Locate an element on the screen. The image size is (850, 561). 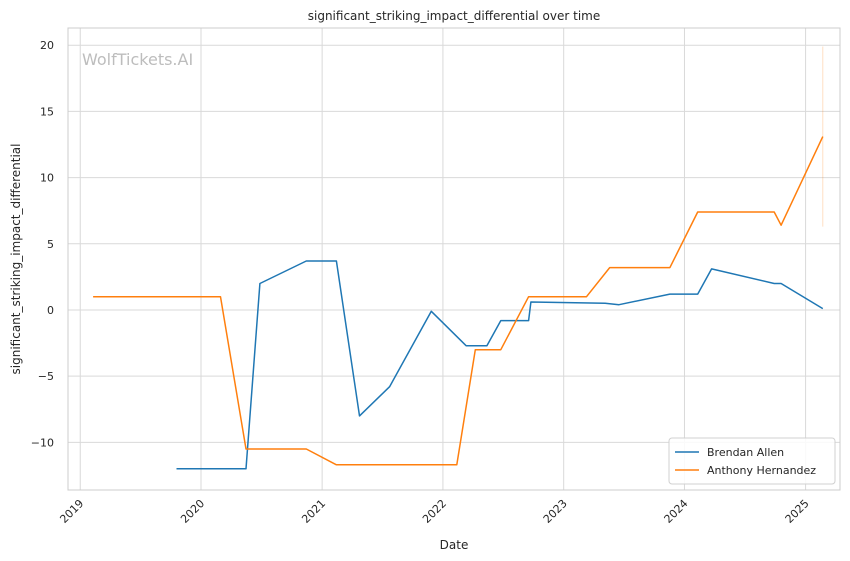
legend-label: Anthony Hernandez is located at coordinates (761, 470).